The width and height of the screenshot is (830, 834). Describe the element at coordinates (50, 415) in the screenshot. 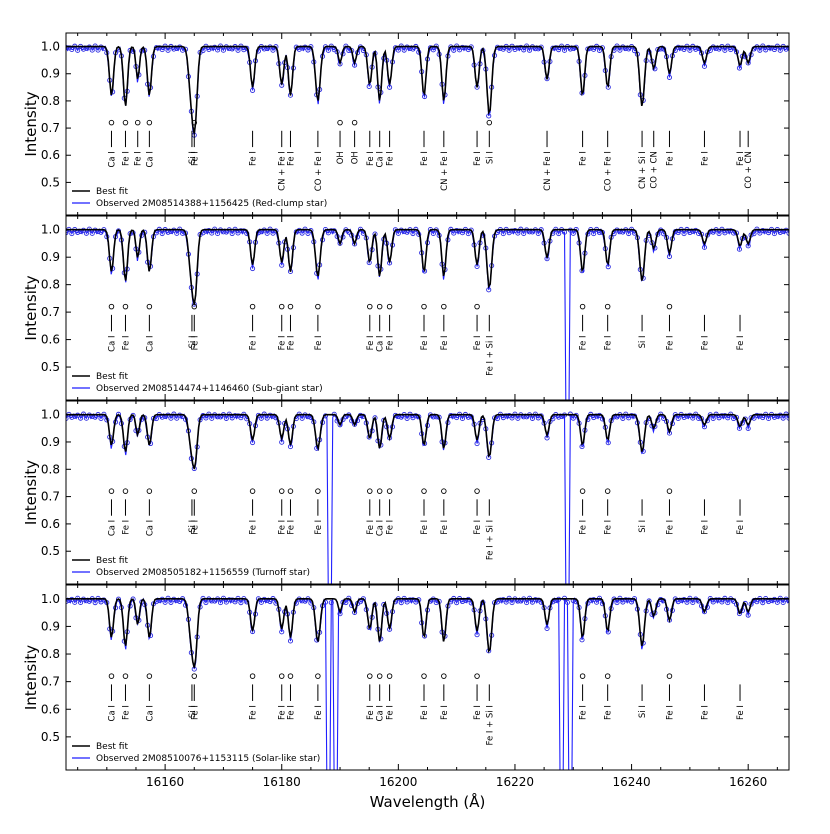

I see `y-tick-label: 1.0` at that location.